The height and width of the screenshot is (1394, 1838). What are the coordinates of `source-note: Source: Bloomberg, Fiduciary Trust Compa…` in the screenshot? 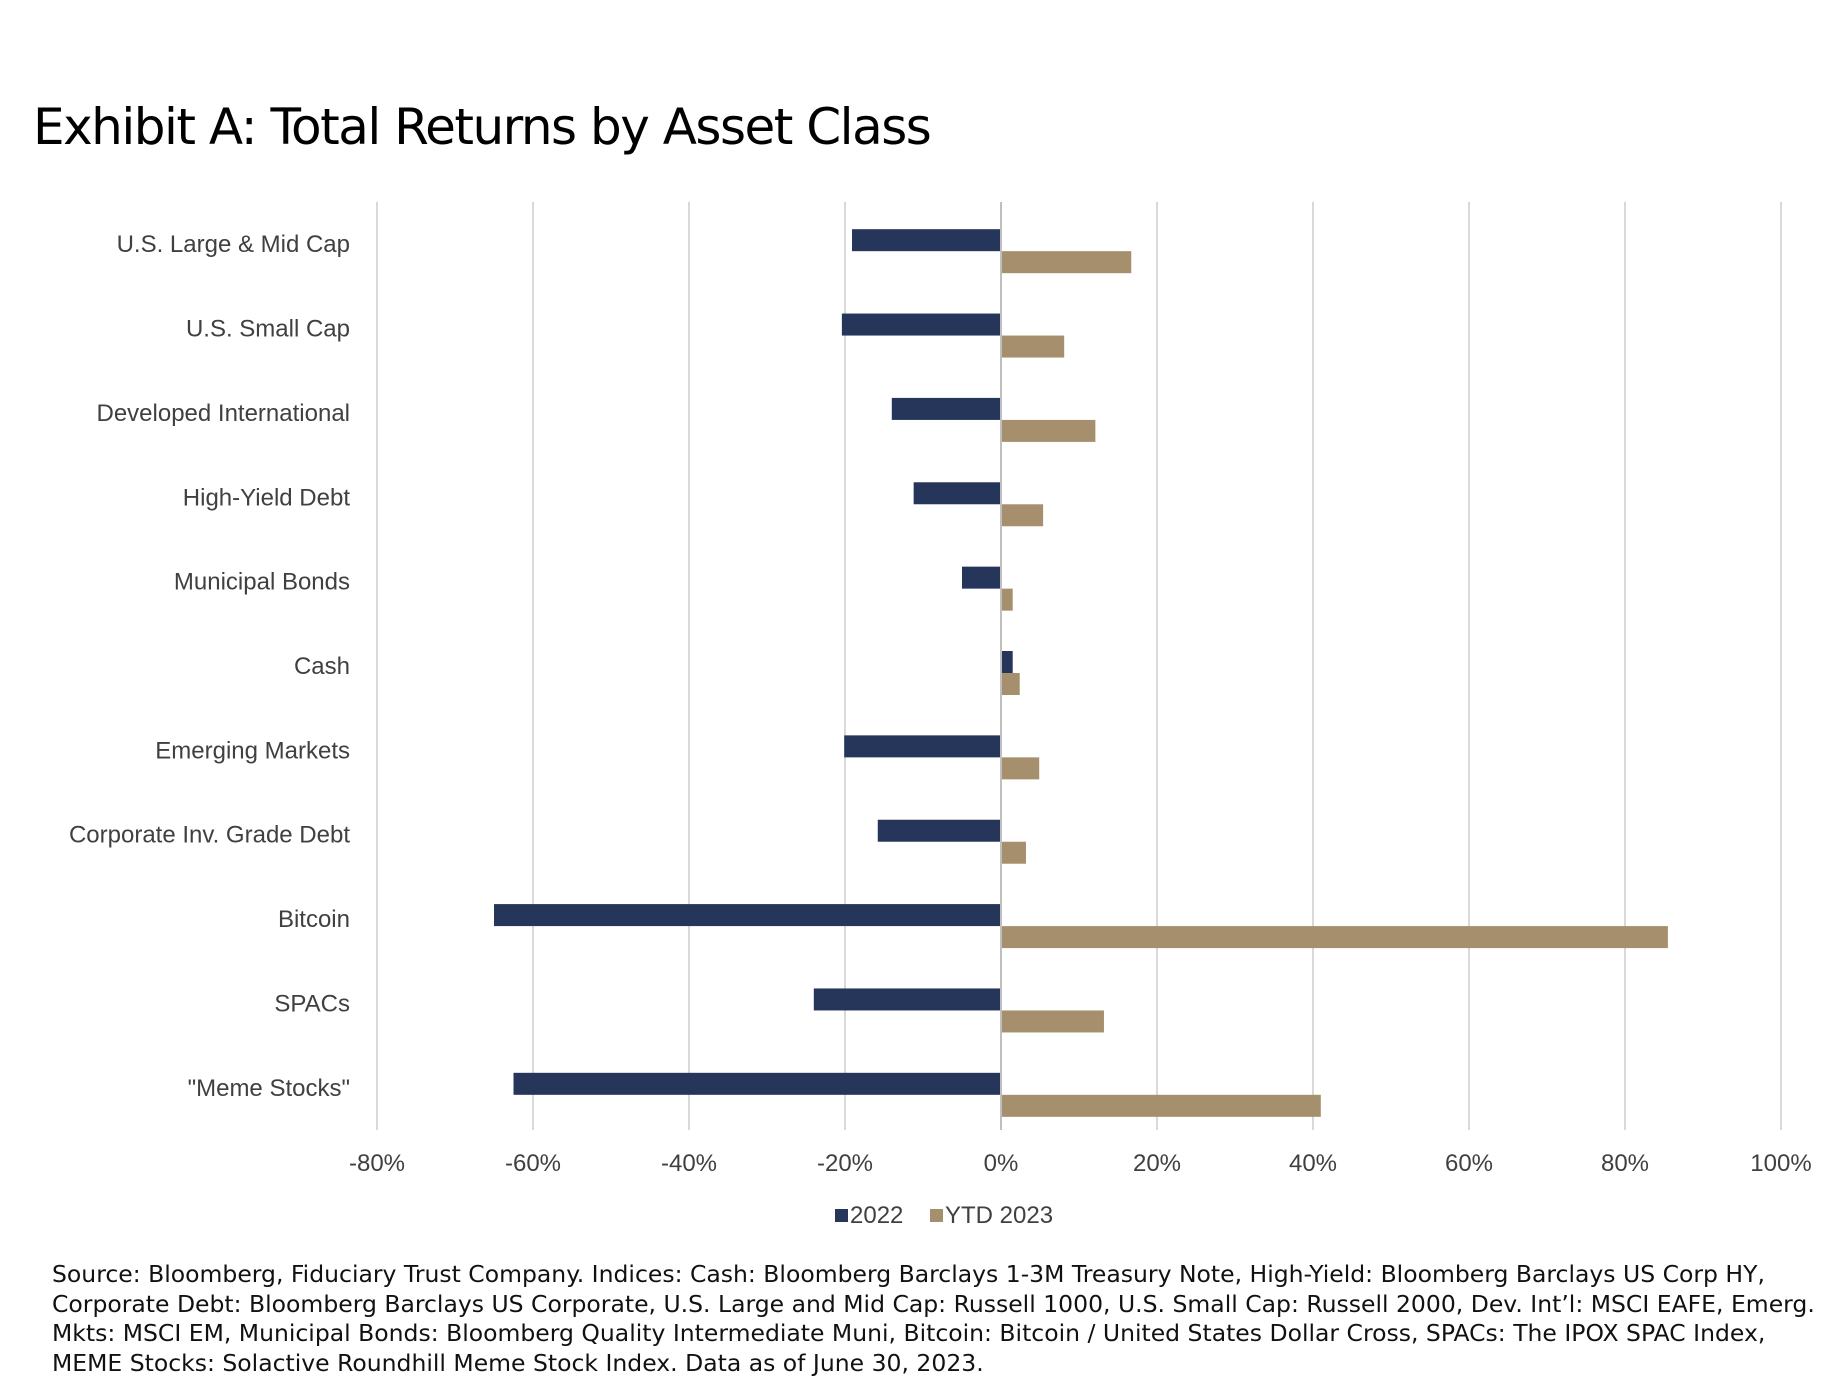 It's located at (933, 1318).